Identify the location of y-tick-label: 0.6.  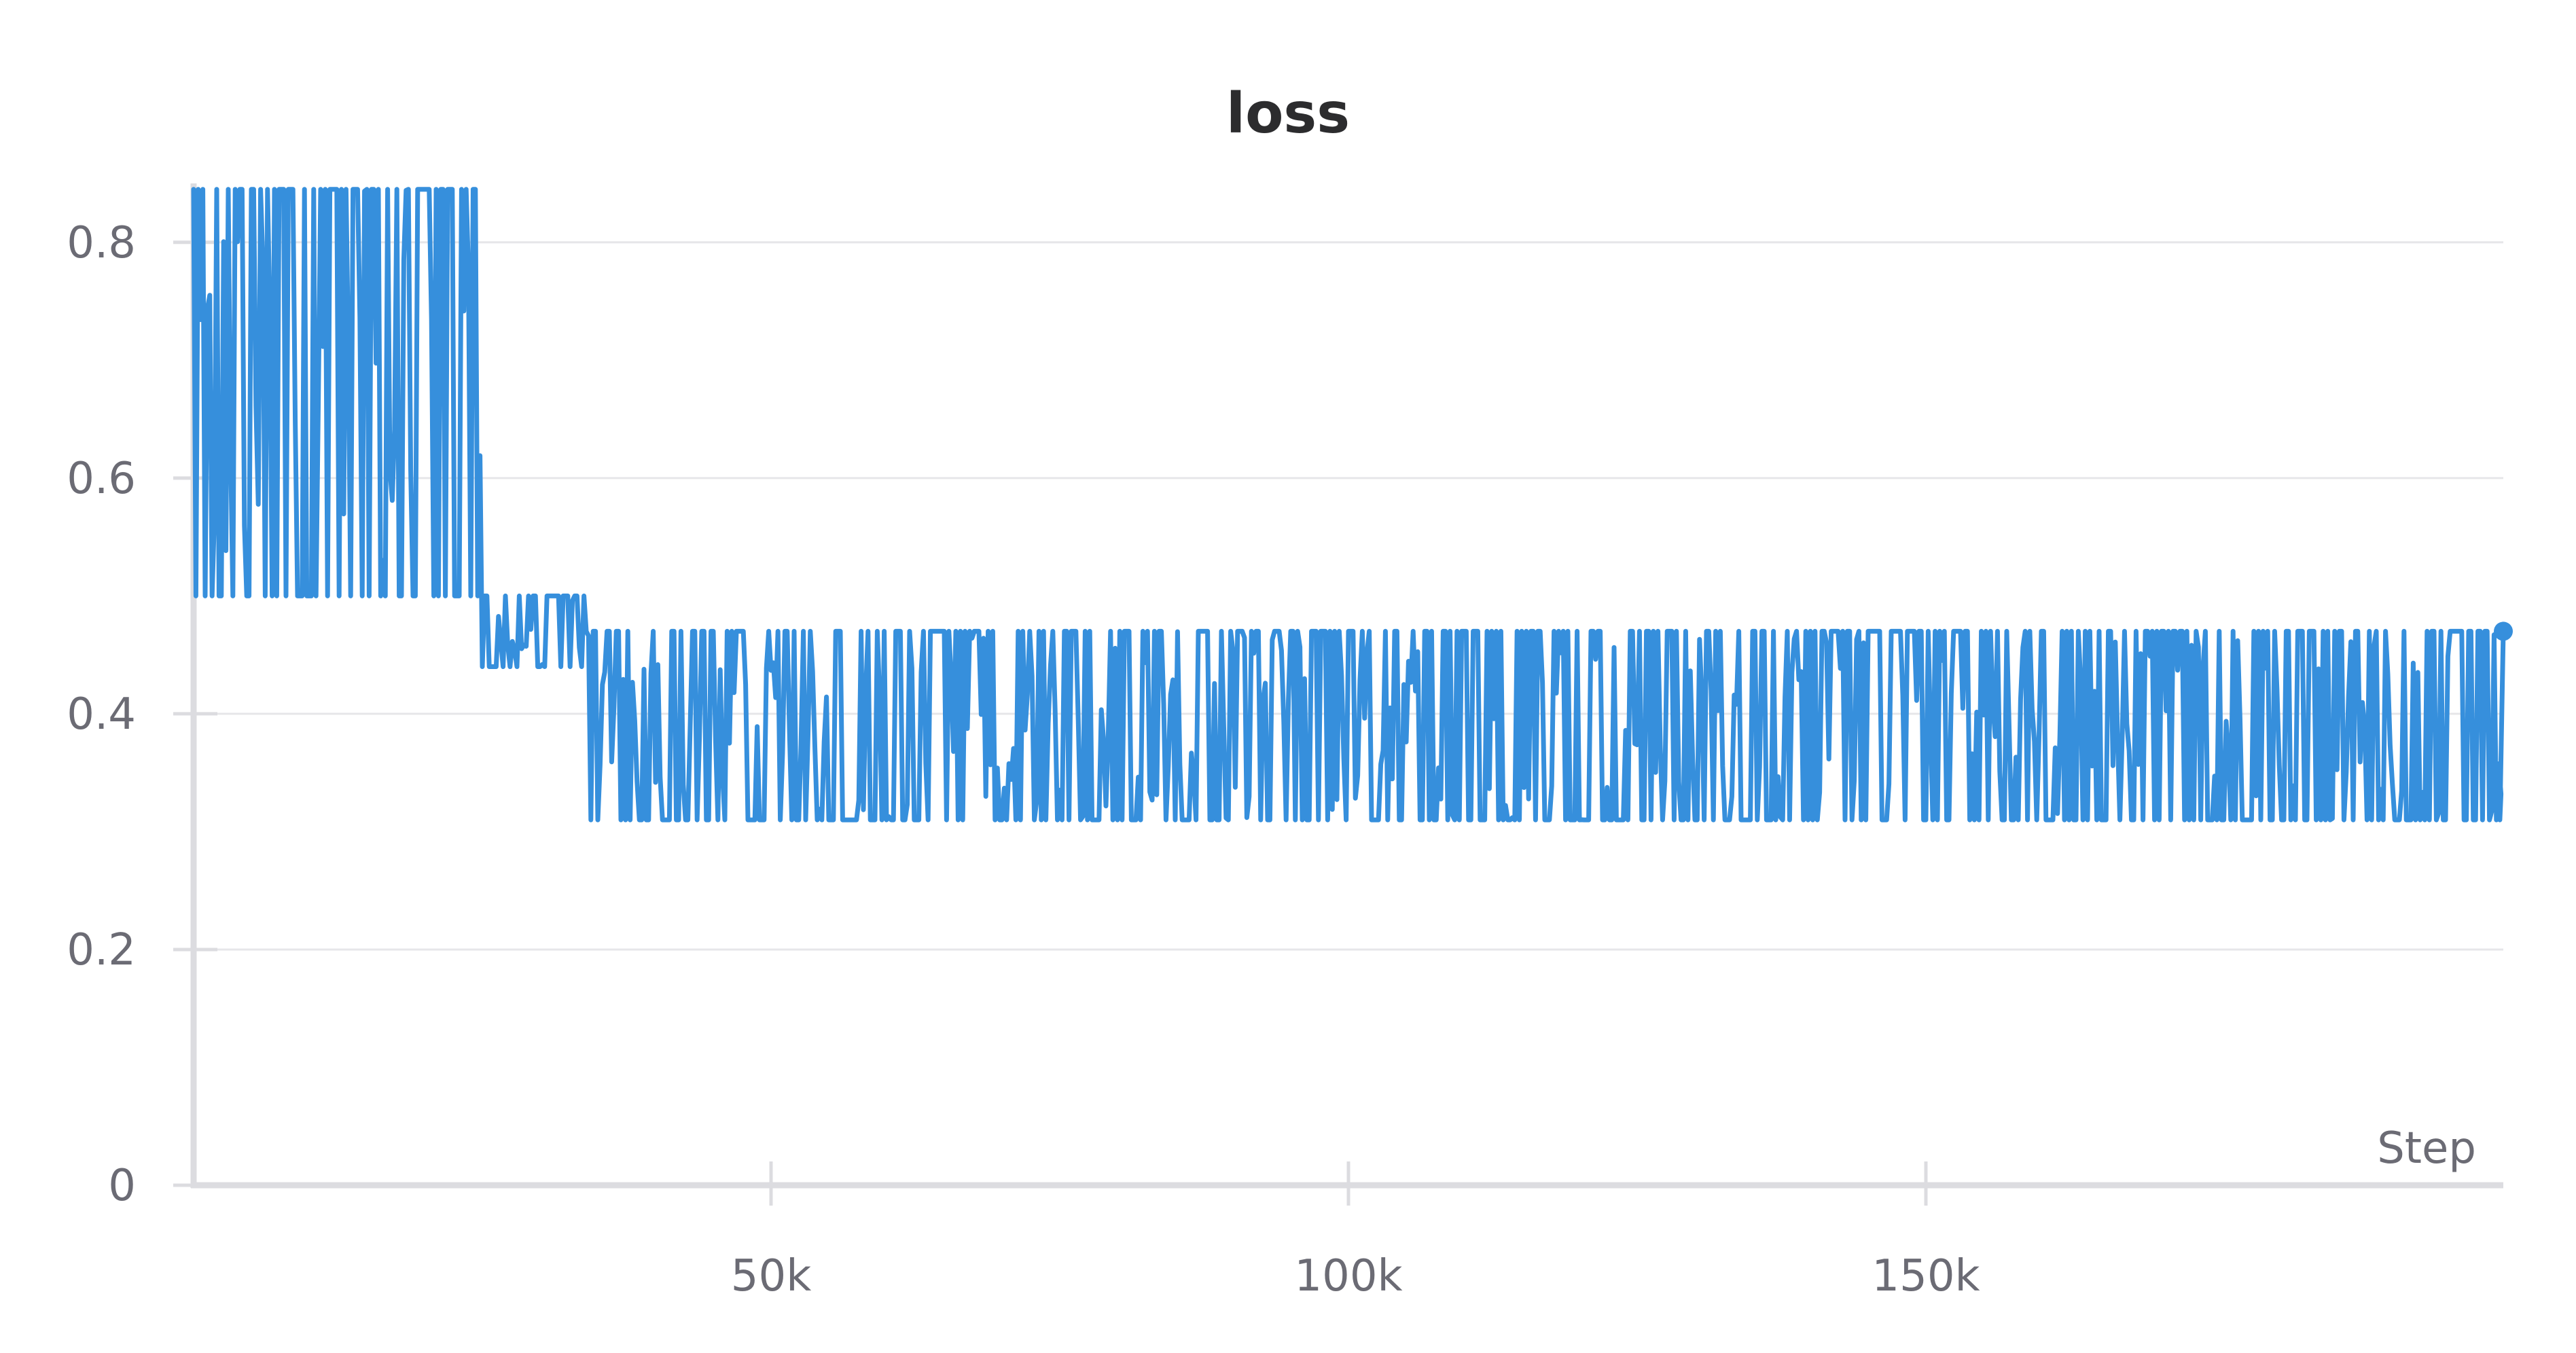
(102, 479).